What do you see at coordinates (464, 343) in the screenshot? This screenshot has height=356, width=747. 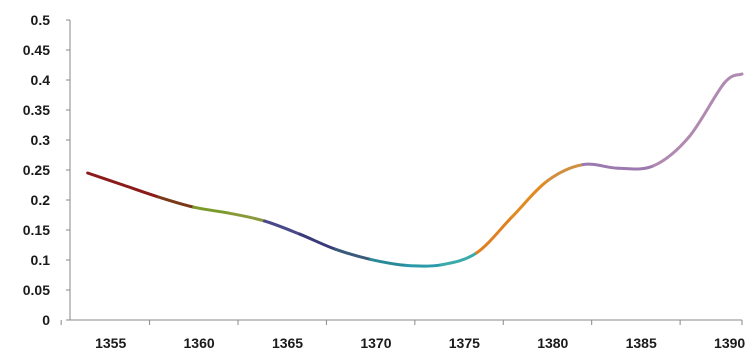 I see `x-tick-label: 1375` at bounding box center [464, 343].